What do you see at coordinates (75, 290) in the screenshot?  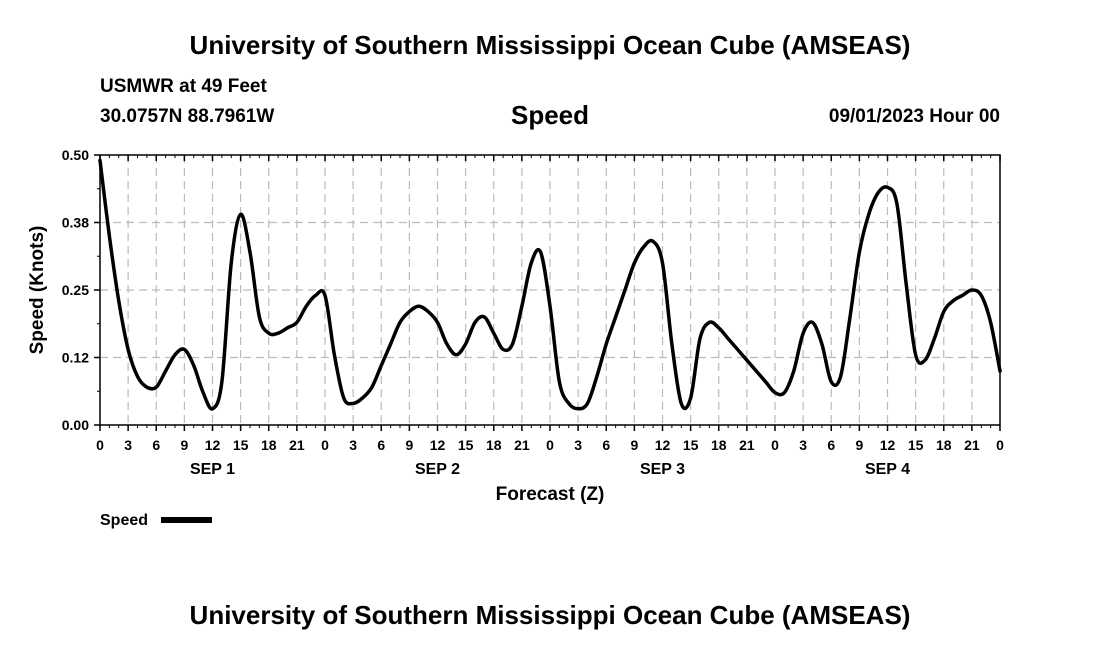 I see `y-tick-label: 0.25` at bounding box center [75, 290].